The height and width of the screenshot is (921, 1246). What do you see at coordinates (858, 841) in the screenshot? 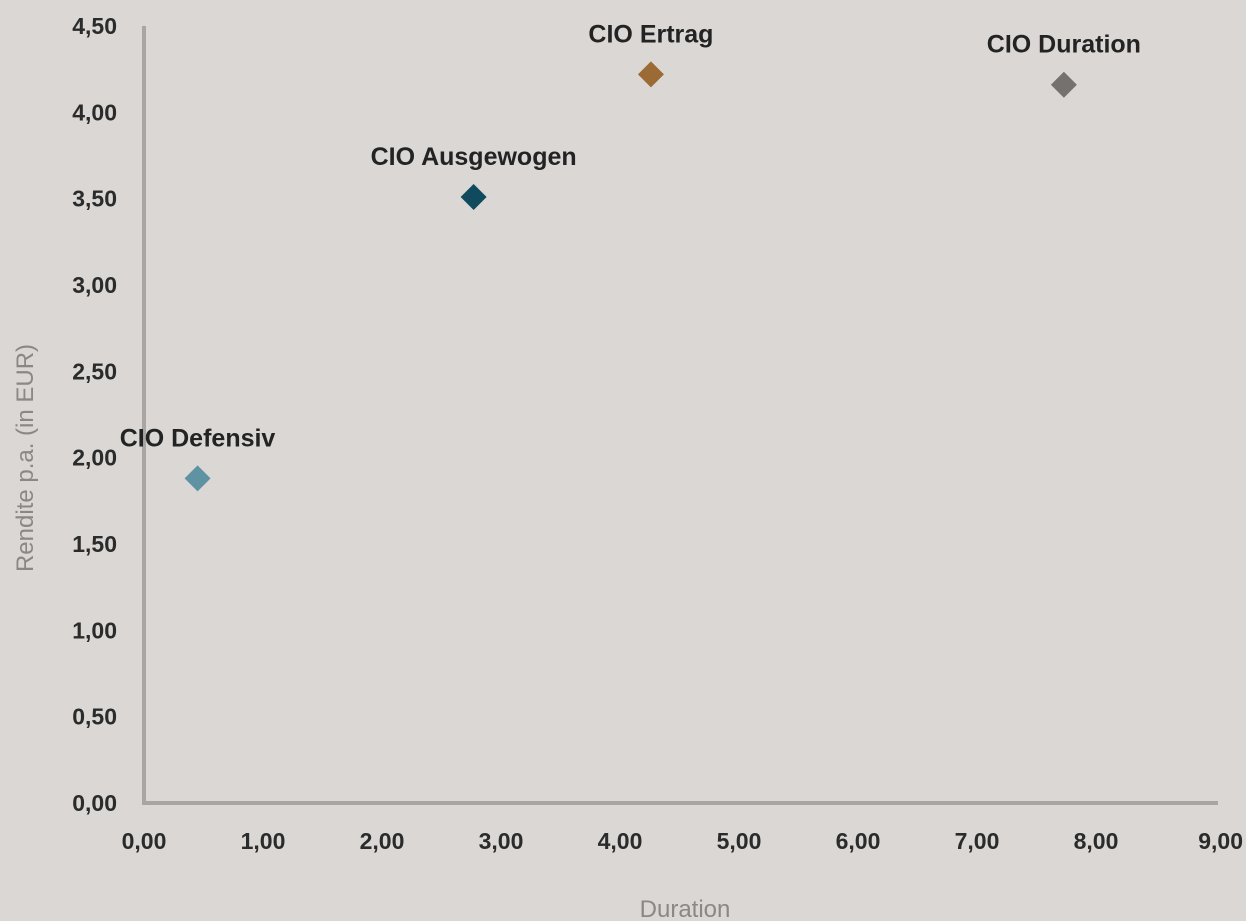
I see `x-tick-label: 6,00` at bounding box center [858, 841].